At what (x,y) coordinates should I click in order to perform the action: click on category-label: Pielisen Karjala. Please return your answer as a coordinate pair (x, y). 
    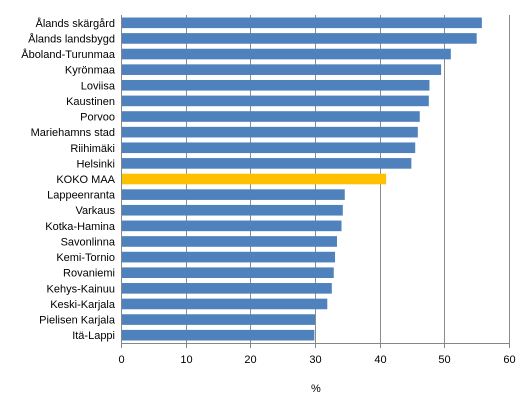
    Looking at the image, I should click on (77, 321).